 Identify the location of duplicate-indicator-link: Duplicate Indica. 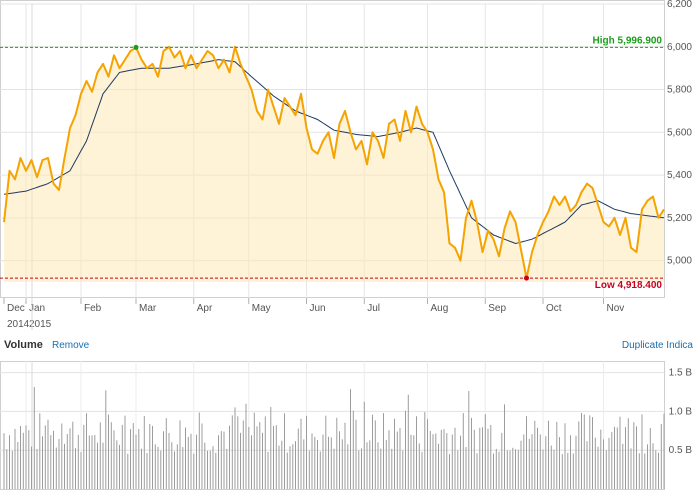
(657, 345).